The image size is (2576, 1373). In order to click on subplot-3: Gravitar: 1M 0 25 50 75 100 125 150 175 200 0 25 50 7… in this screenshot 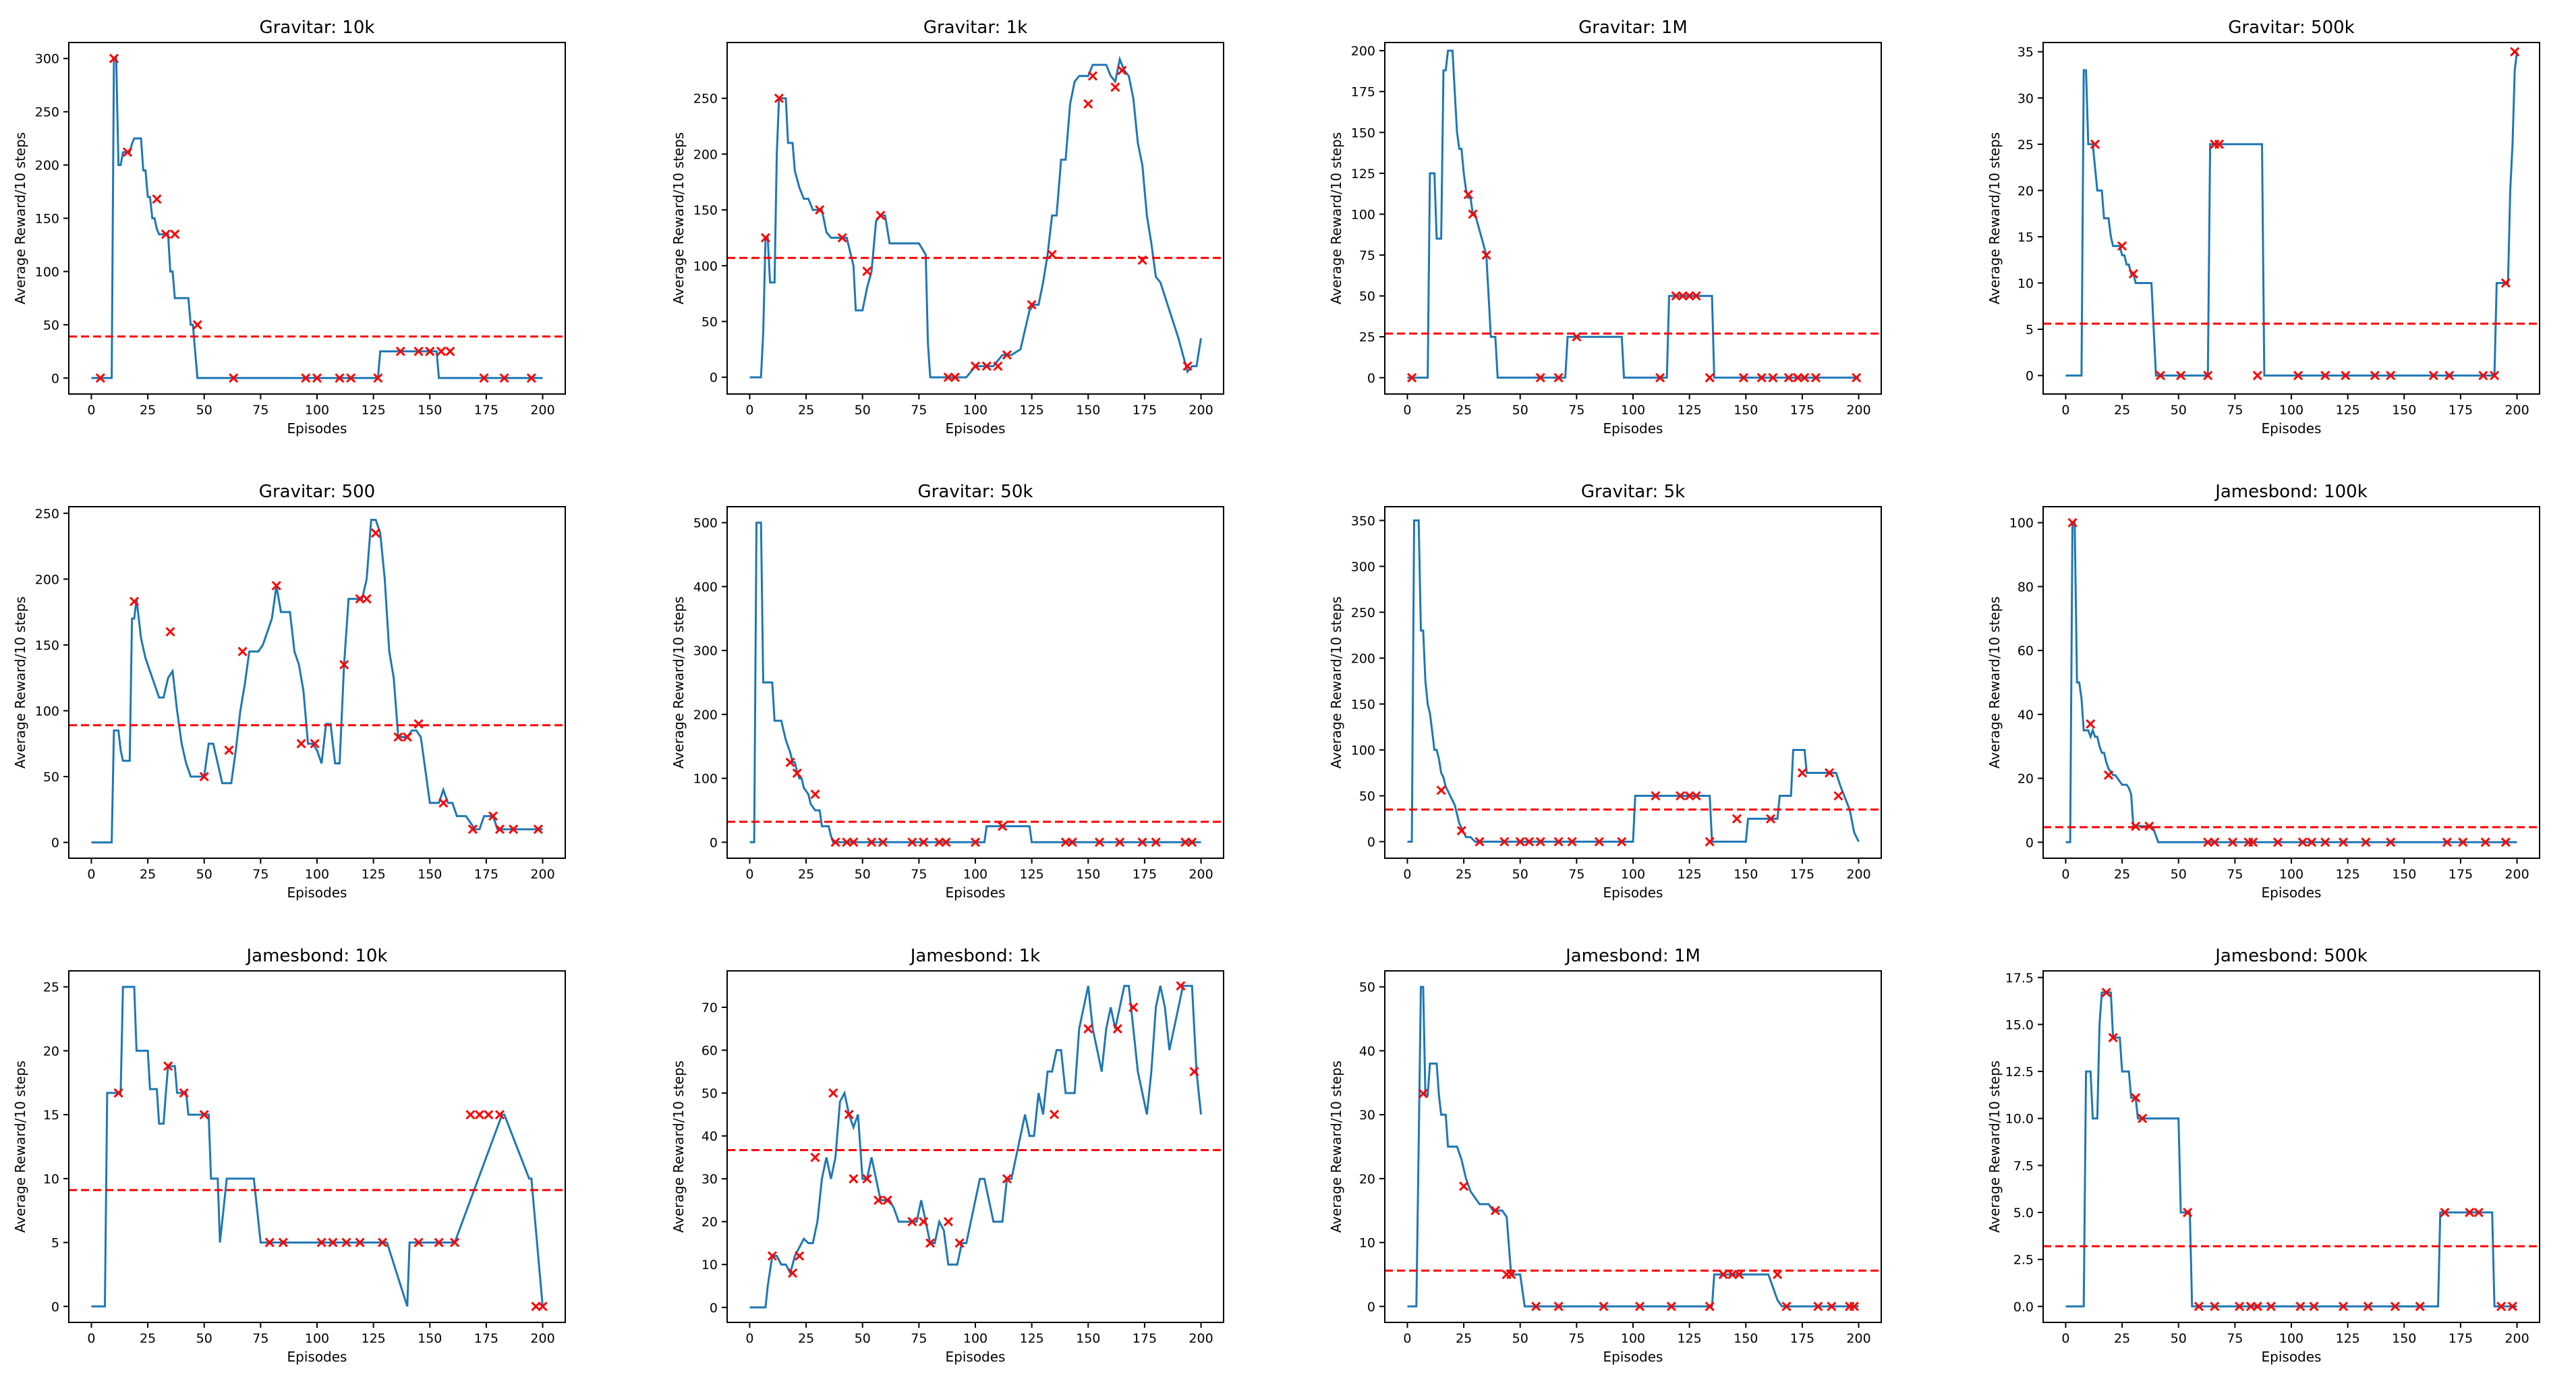, I will do `click(1605, 227)`.